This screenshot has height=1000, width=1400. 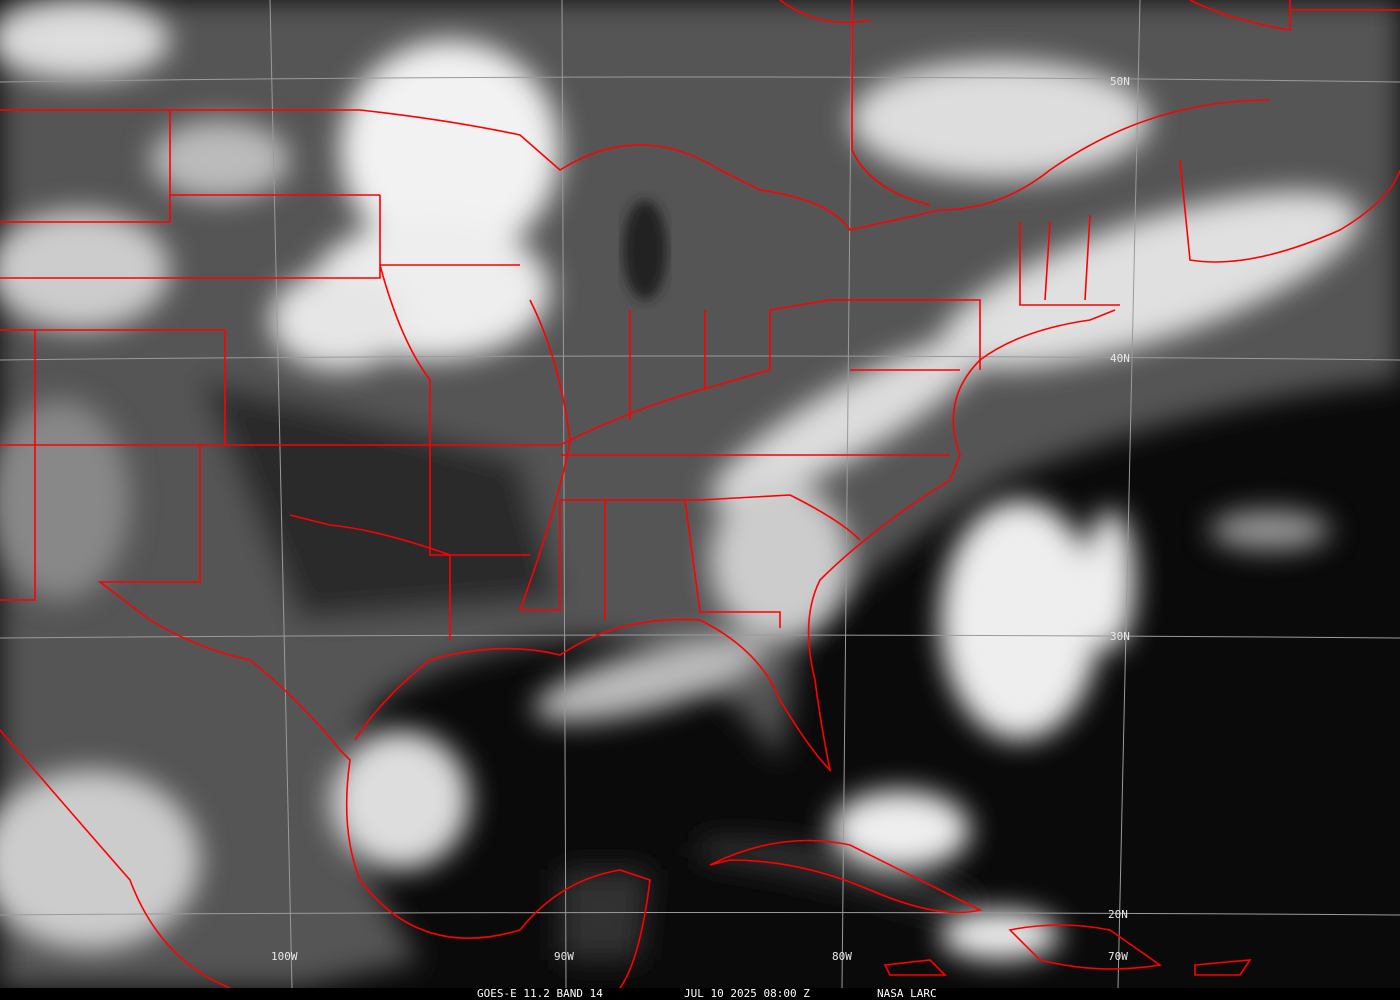 What do you see at coordinates (564, 956) in the screenshot?
I see `lon-label-90w: 90W` at bounding box center [564, 956].